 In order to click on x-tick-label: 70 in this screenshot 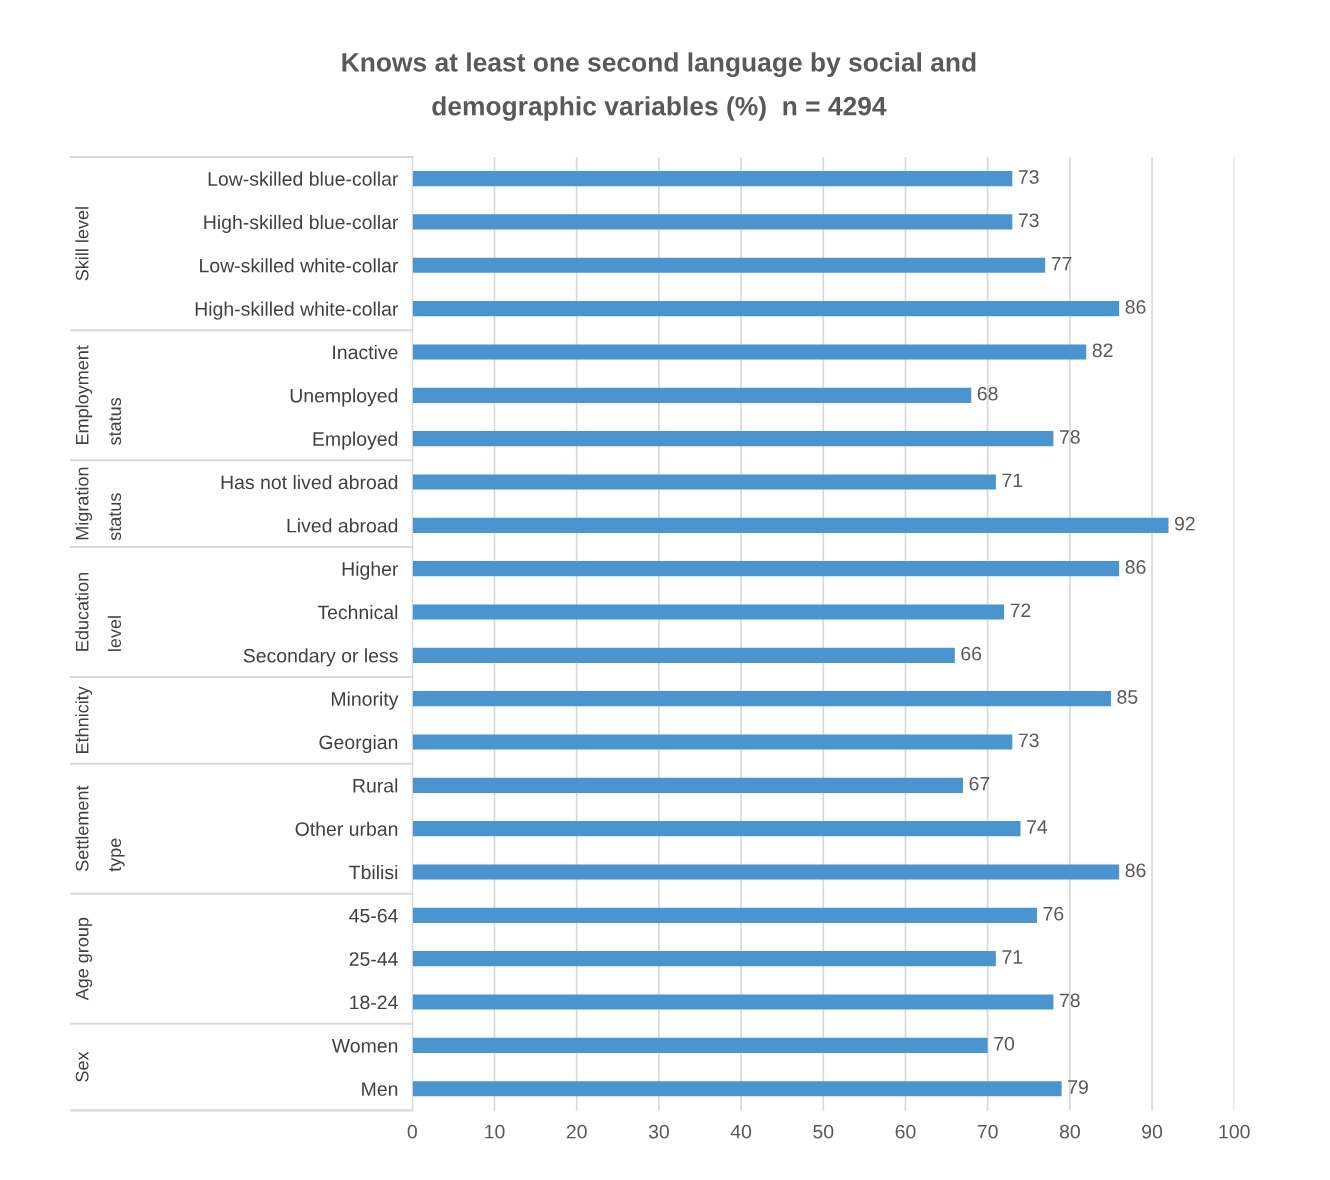, I will do `click(987, 1131)`.